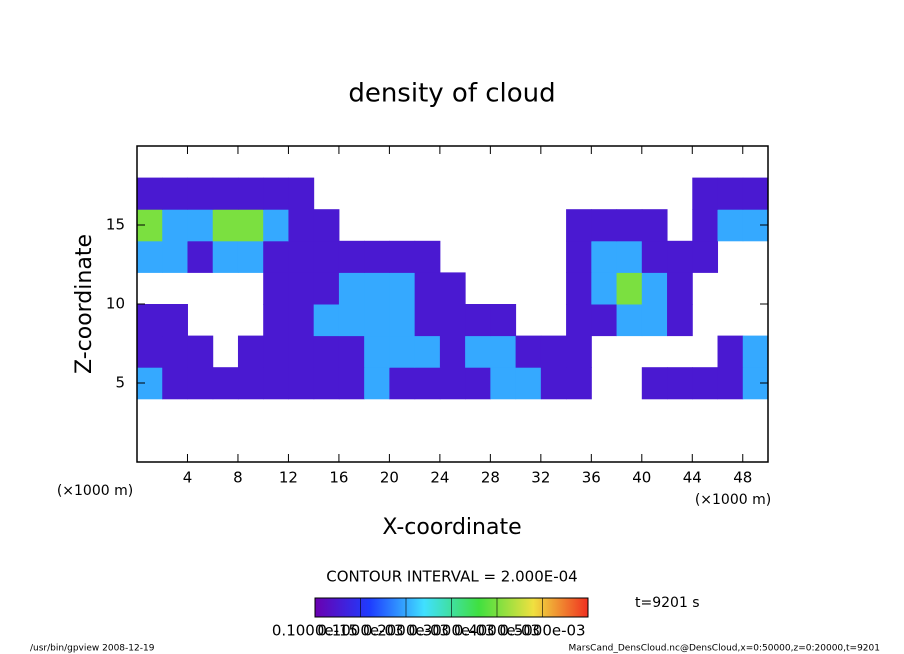 Image resolution: width=904 pixels, height=654 pixels. I want to click on colorbar-label: 0.2000e-03, so click(406, 631).